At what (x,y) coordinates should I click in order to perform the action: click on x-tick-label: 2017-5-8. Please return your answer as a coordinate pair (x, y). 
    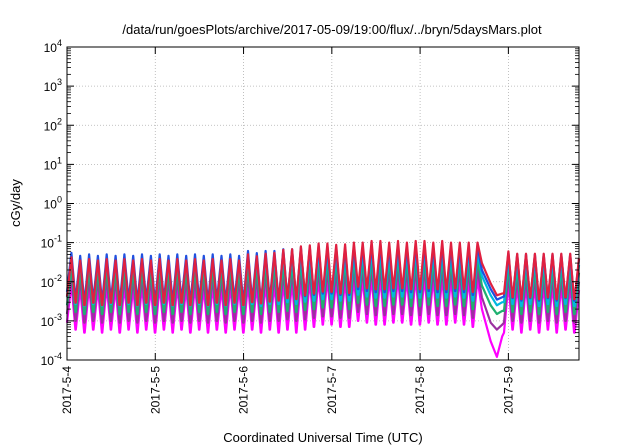
    Looking at the image, I should click on (420, 390).